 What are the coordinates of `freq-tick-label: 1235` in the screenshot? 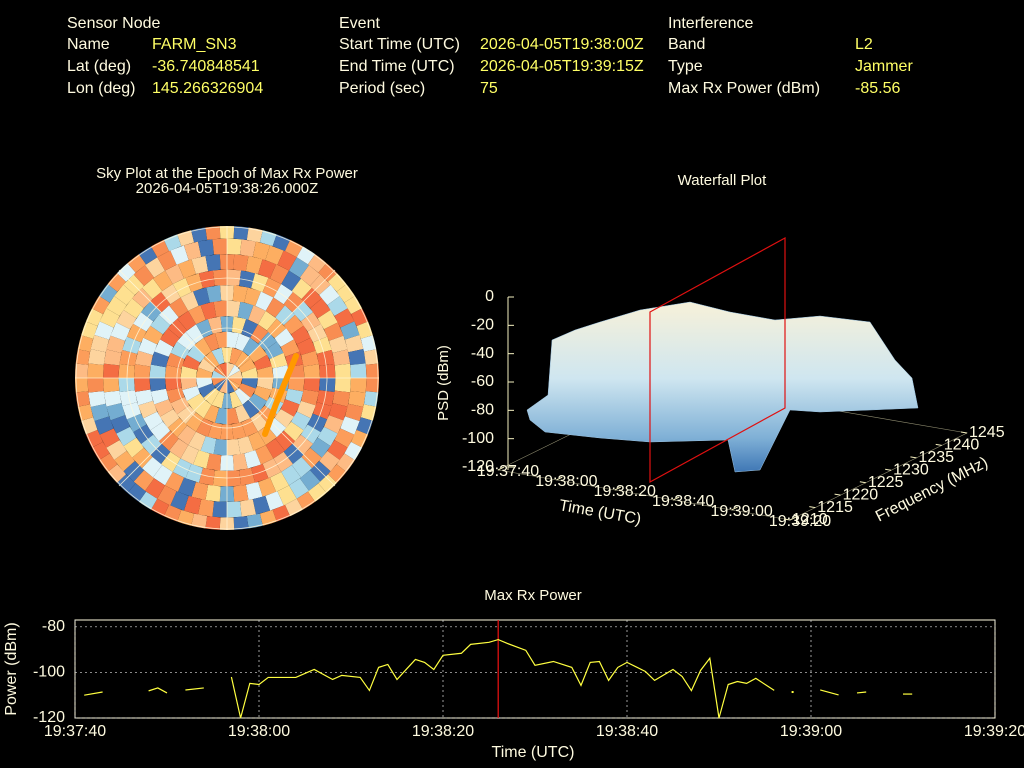 It's located at (936, 457).